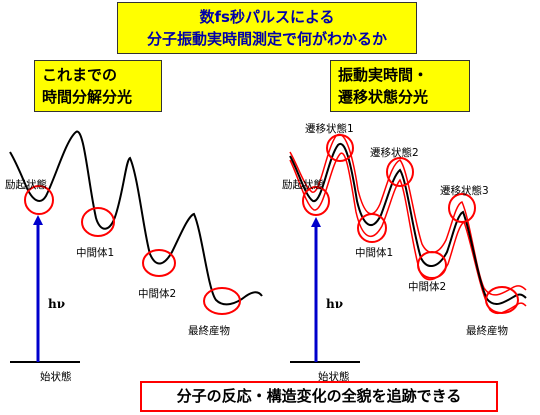 The height and width of the screenshot is (415, 540). Describe the element at coordinates (374, 252) in the screenshot. I see `right-label-intermediate1: 中間体1` at that location.